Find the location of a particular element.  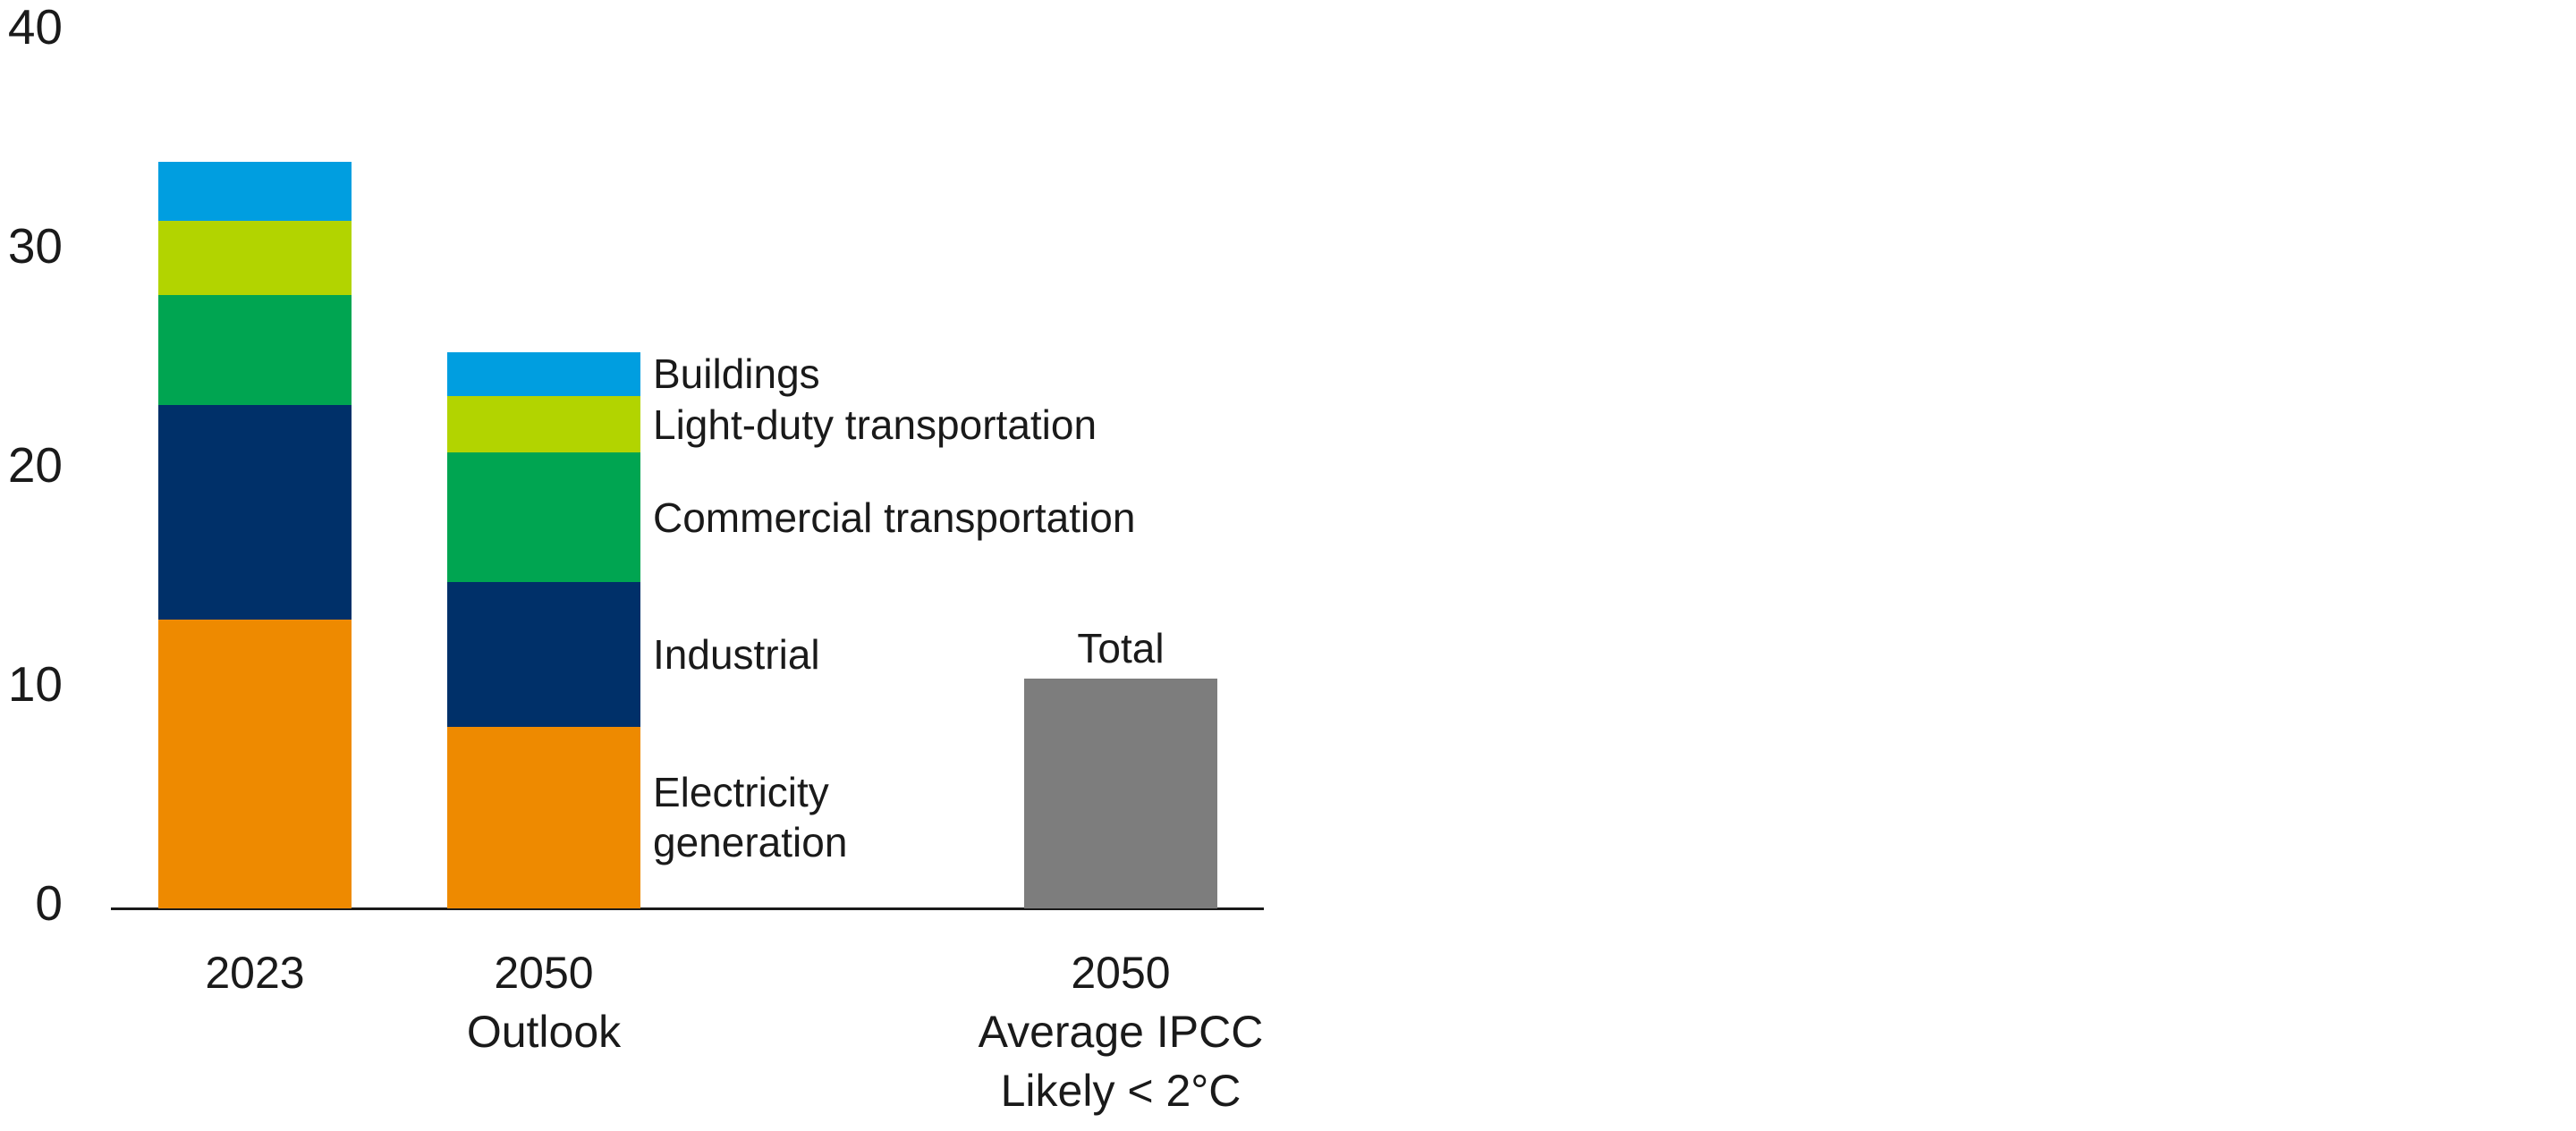

x-axis-label-2050-average-ipcc-likely-2-c: 2050 Average IPCC Likely < 2°C is located at coordinates (1121, 1032).